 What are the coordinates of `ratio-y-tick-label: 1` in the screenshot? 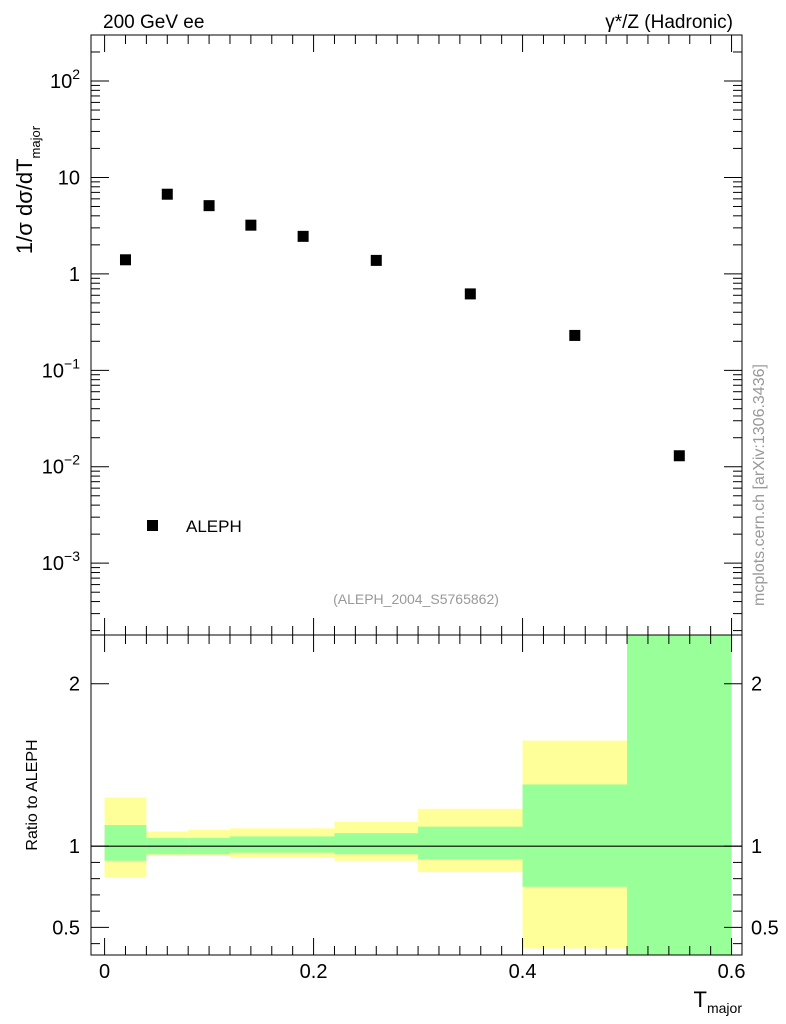 It's located at (74, 847).